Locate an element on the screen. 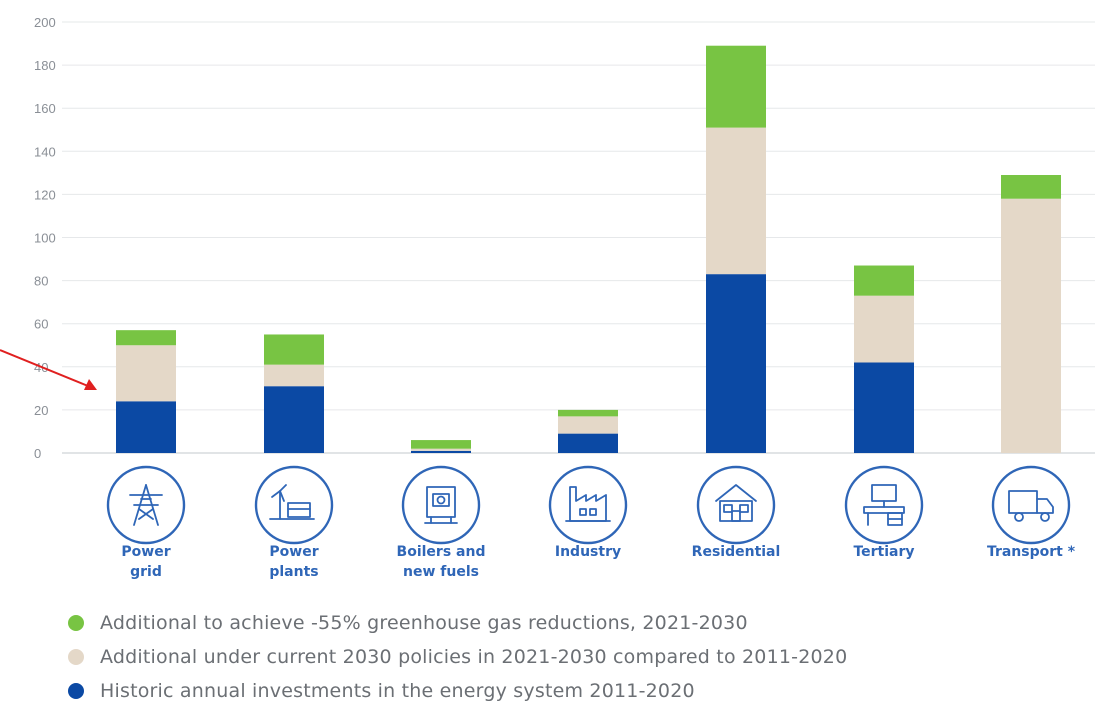  power-pylon-icon is located at coordinates (146, 505).